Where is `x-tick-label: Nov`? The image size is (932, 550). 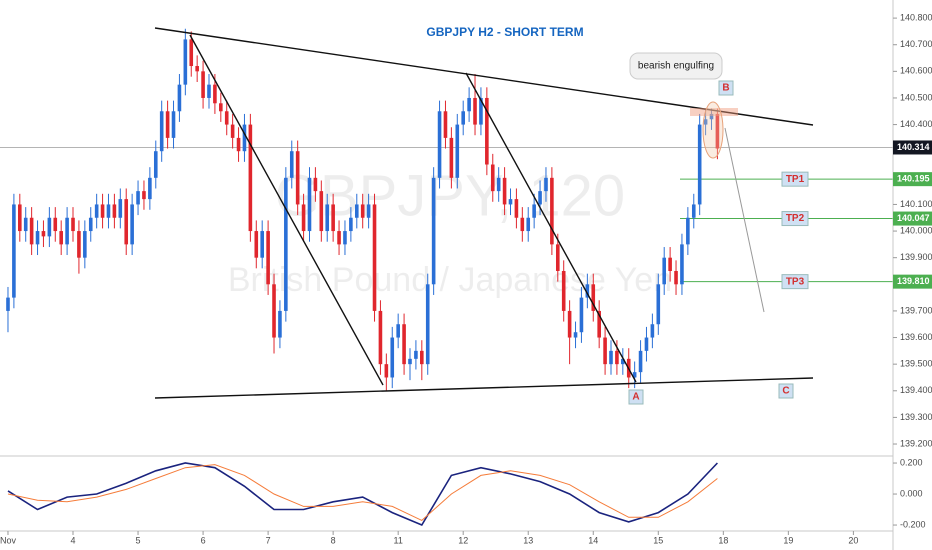
x-tick-label: Nov is located at coordinates (8, 540).